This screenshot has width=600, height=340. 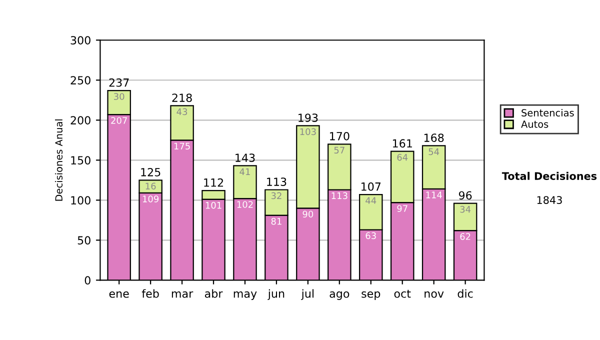 I want to click on y-tick-label: 250, so click(x=80, y=80).